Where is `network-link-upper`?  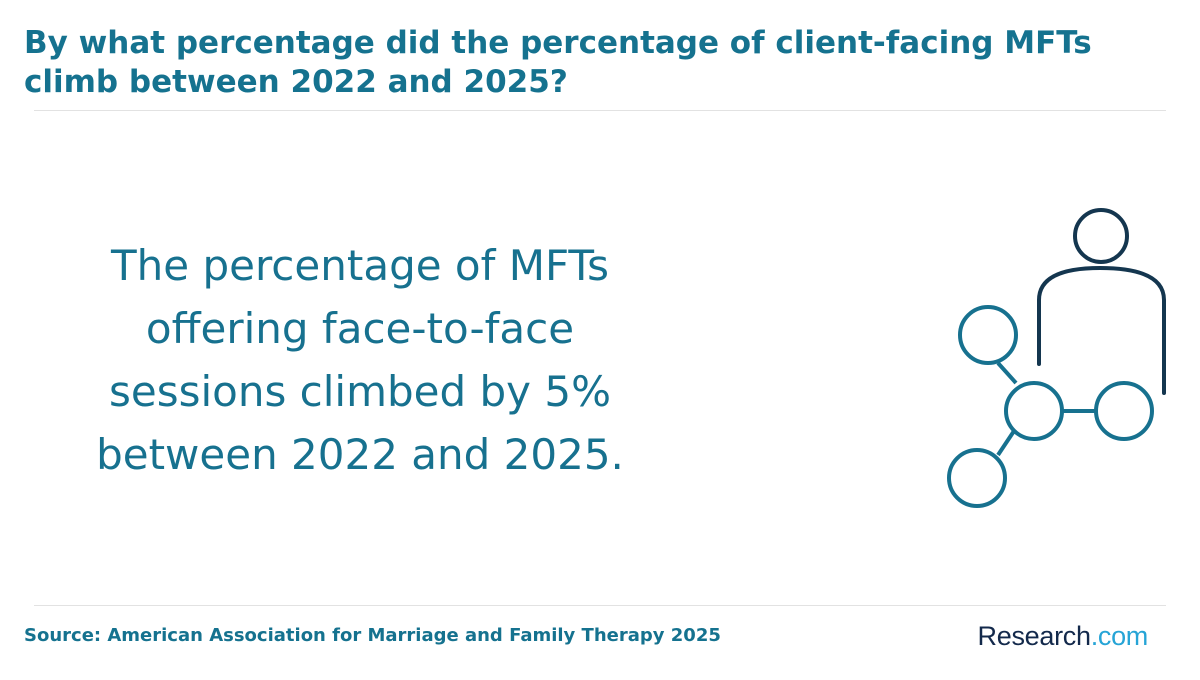
network-link-upper is located at coordinates (1007, 373).